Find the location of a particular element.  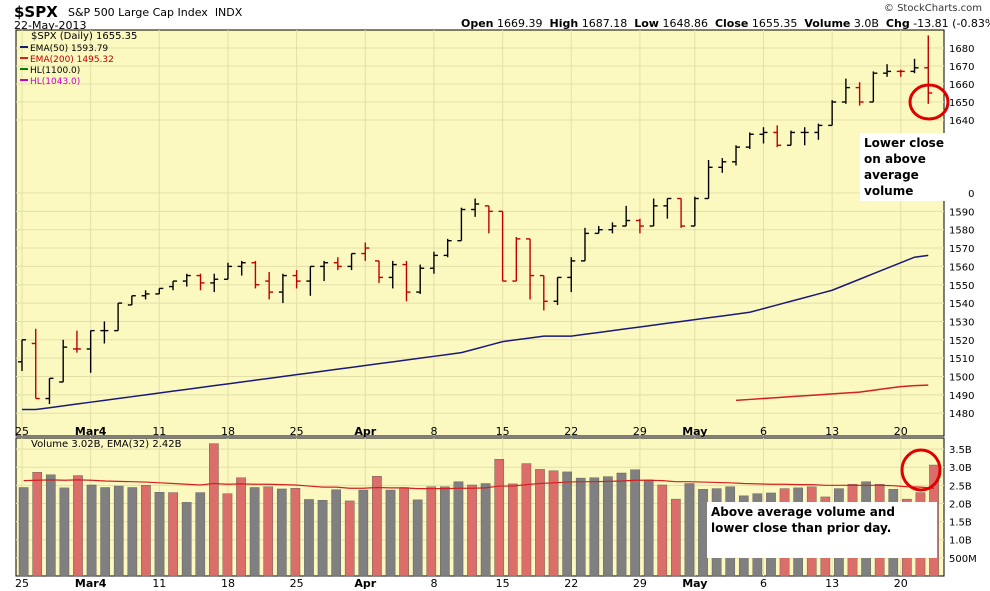

price-x-tick-label: Apr is located at coordinates (365, 431).